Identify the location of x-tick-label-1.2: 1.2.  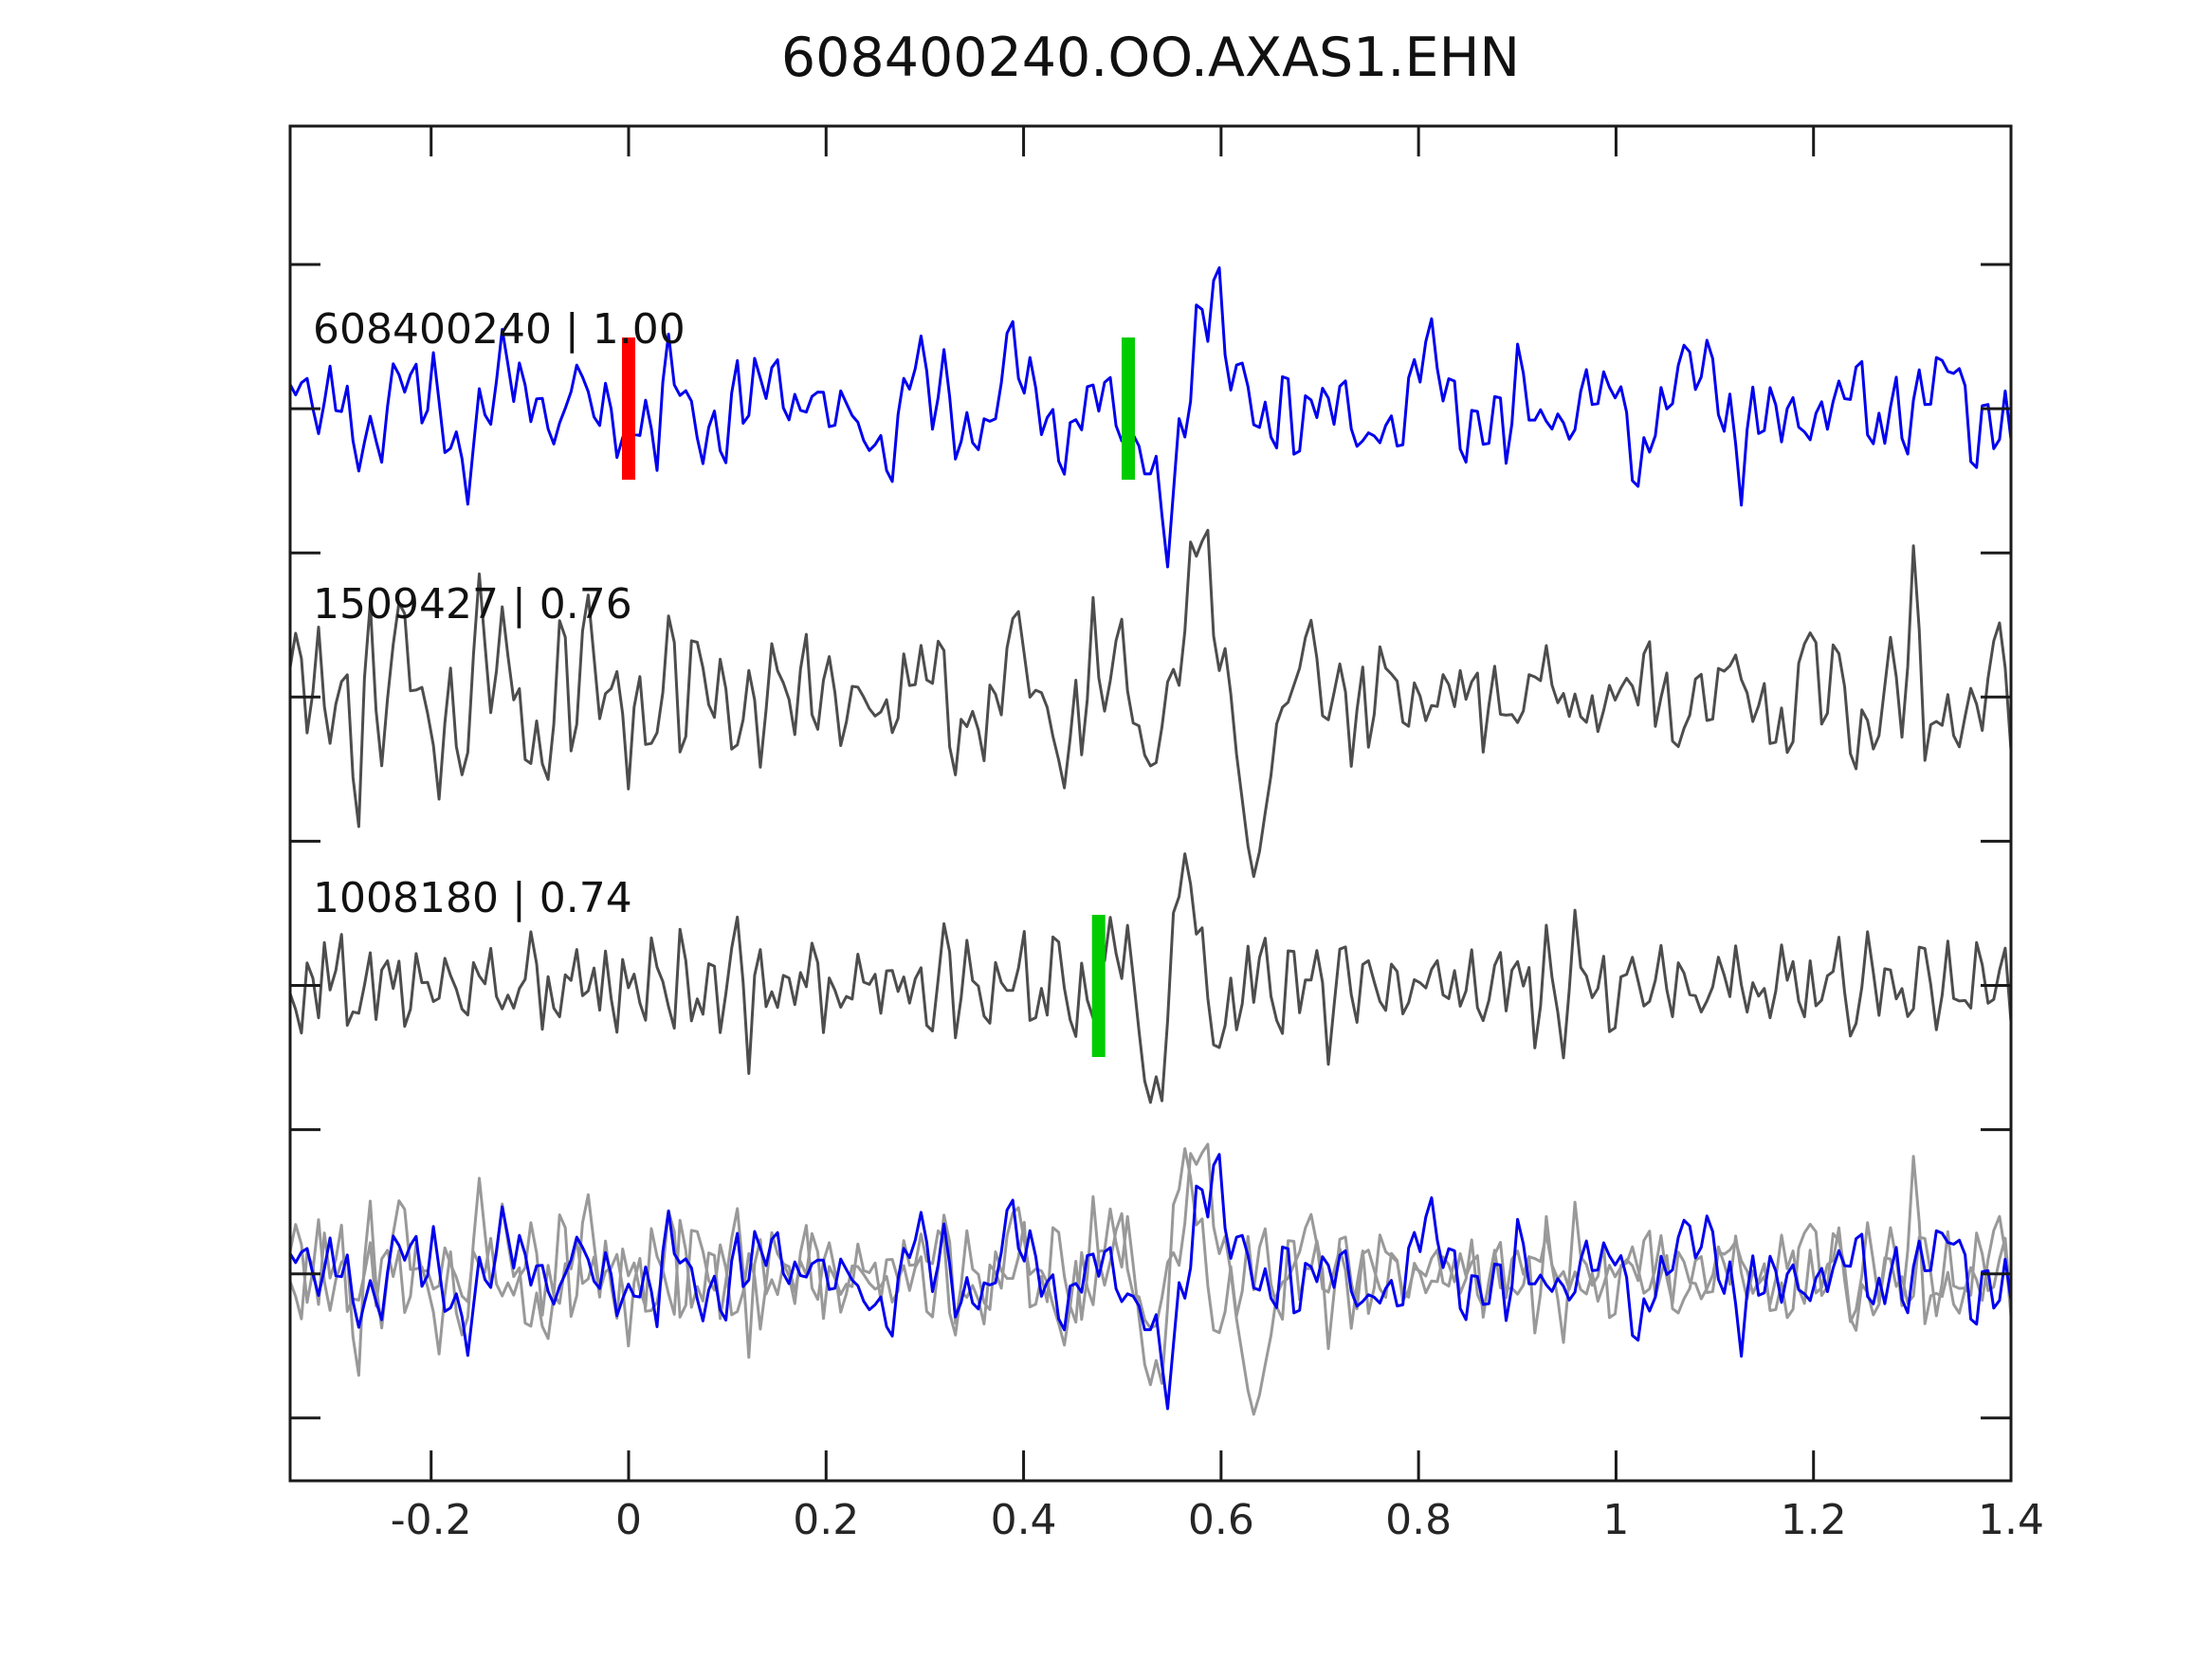
(1813, 1520).